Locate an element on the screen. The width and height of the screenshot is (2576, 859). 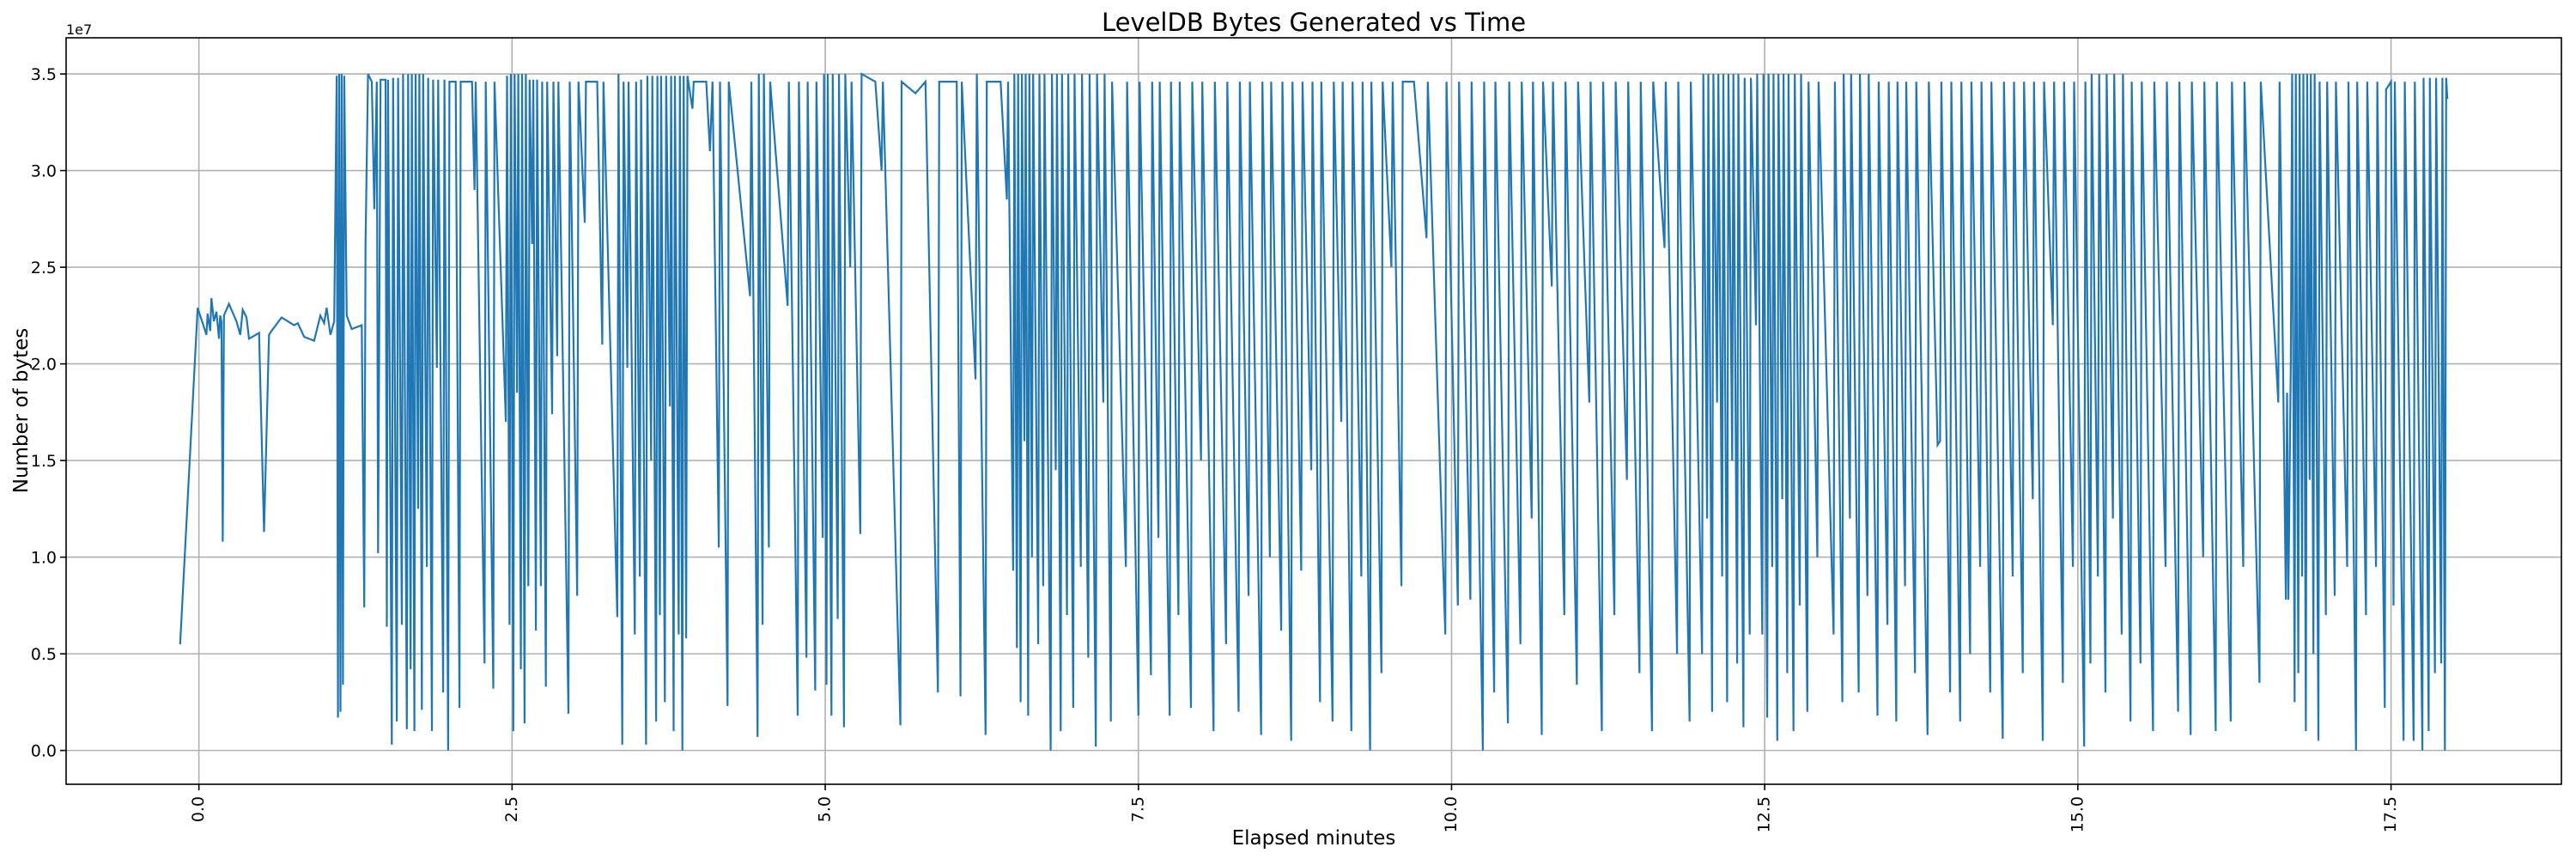
x-axis-ticks: 0.0 2.5 5.0 7.5 10.0 12.5 15.0 17.5 is located at coordinates (1294, 808).